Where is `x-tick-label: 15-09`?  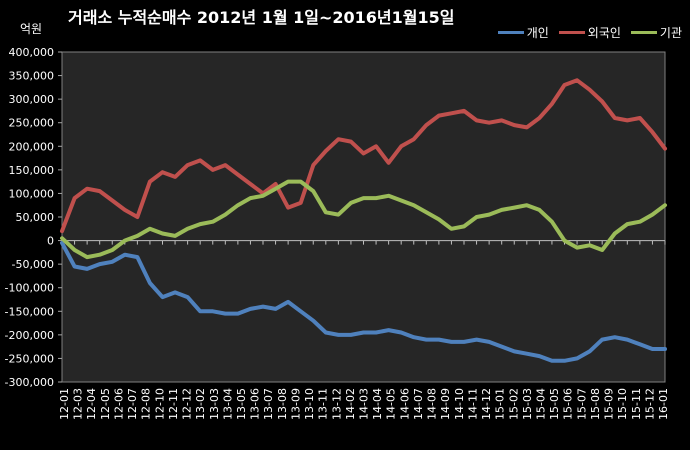
x-tick-label: 15-09 is located at coordinates (609, 404).